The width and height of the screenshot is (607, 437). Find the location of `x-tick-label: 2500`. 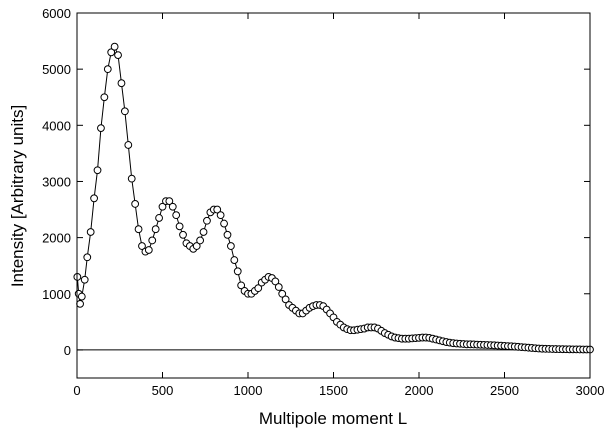

x-tick-label: 2500 is located at coordinates (504, 390).